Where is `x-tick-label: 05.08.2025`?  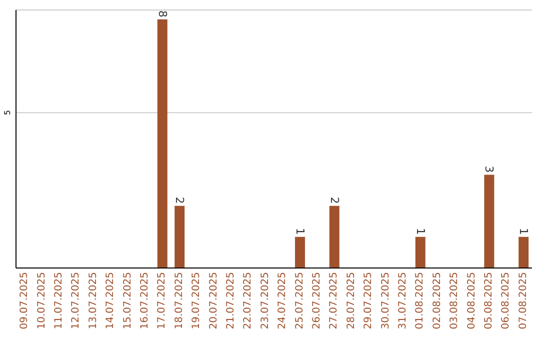
x-tick-label: 05.08.2025 is located at coordinates (489, 301).